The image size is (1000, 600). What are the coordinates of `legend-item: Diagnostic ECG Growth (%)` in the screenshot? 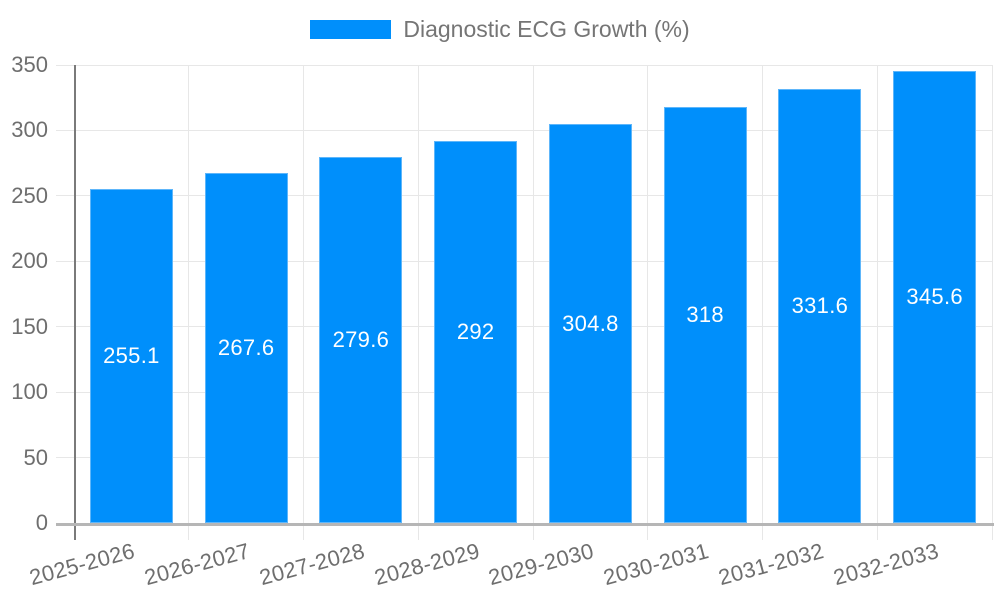 It's located at (500, 29).